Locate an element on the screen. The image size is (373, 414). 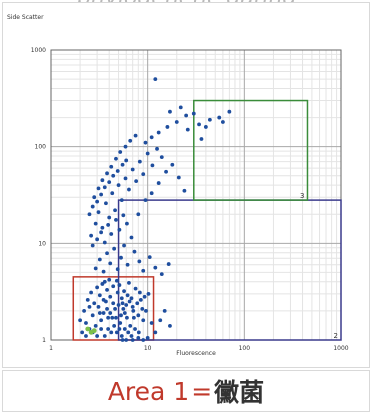
highlight-points is located at coordinates (91, 330).